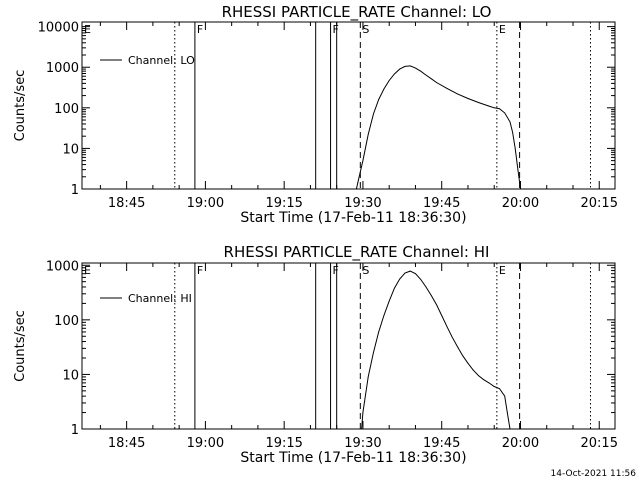 This screenshot has width=640, height=480. What do you see at coordinates (66, 321) in the screenshot?
I see `y-tick-label: 100` at bounding box center [66, 321].